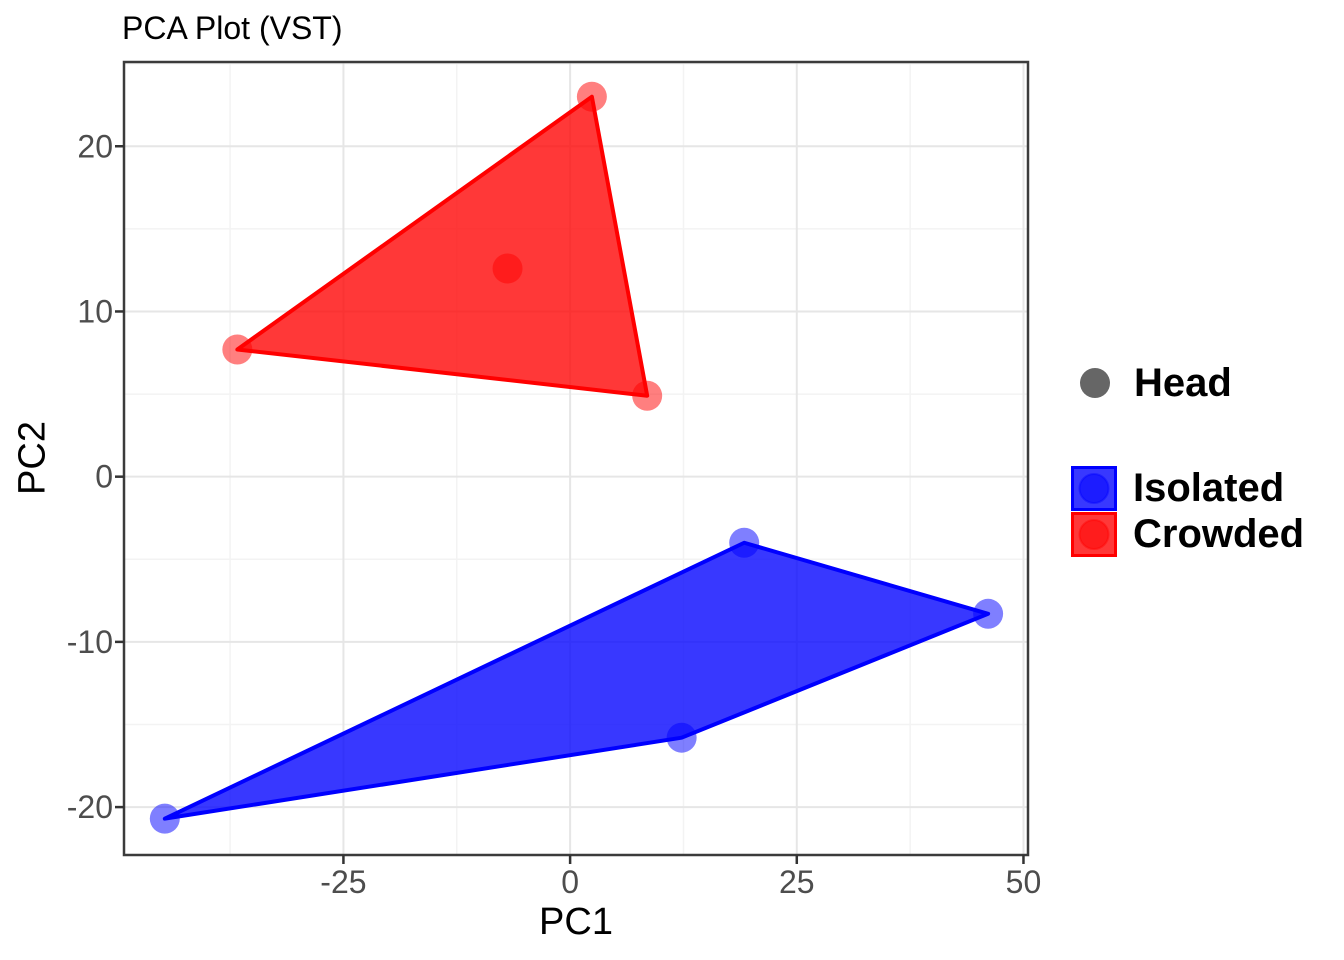 The width and height of the screenshot is (1344, 960). What do you see at coordinates (1024, 882) in the screenshot?
I see `x-tick-label: 50` at bounding box center [1024, 882].